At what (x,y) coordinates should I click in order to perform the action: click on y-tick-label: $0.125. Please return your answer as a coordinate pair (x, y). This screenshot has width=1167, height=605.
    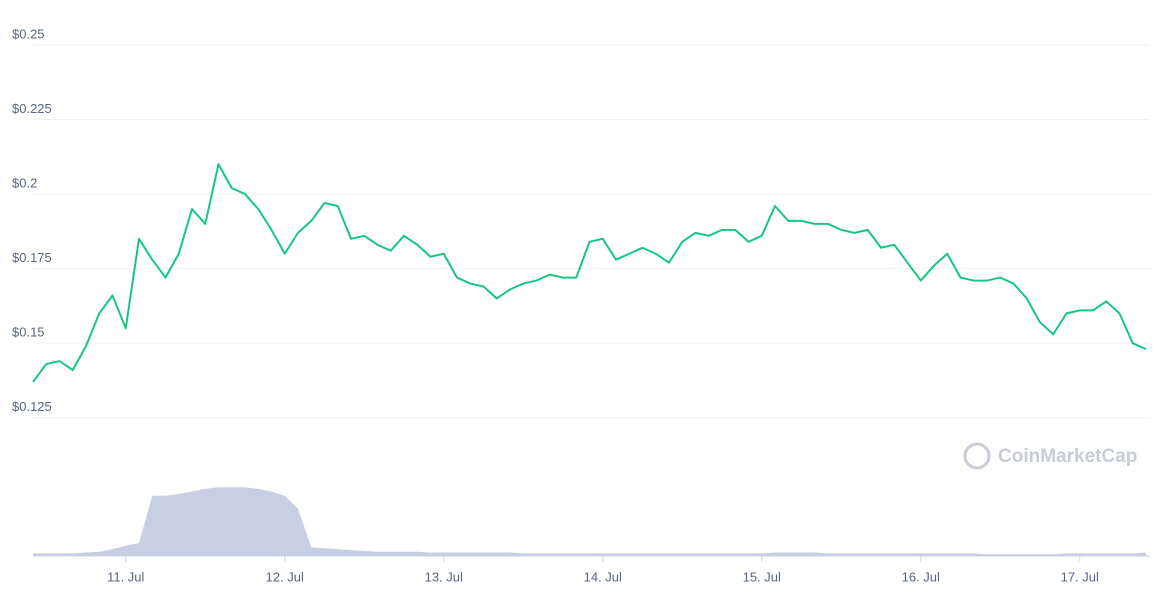
    Looking at the image, I should click on (32, 406).